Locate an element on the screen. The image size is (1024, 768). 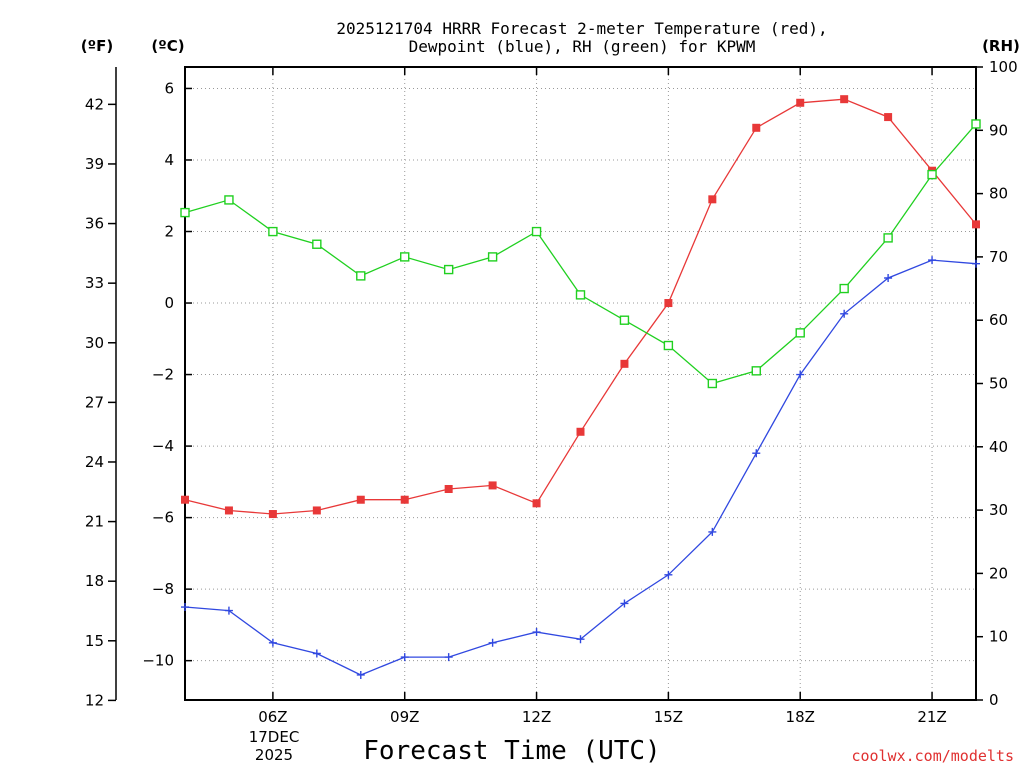
celsius-tick-label: −10 is located at coordinates (158, 661).